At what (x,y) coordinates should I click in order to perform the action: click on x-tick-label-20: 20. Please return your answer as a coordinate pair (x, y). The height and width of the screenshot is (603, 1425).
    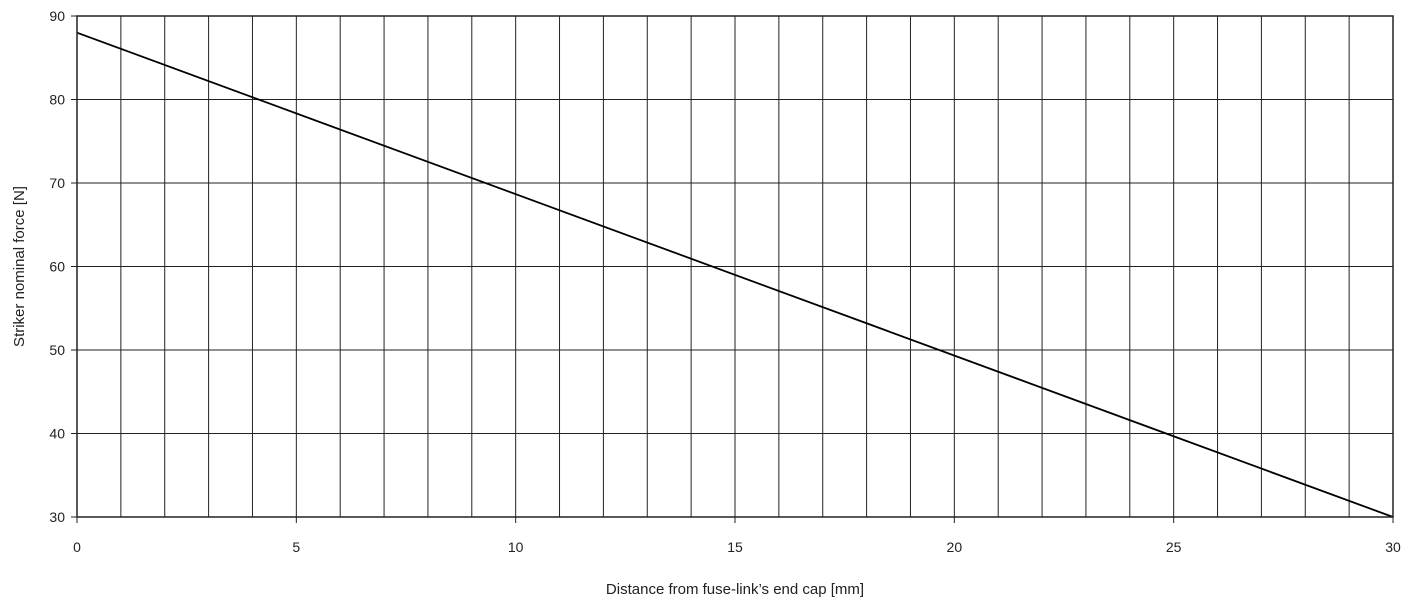
    Looking at the image, I should click on (955, 547).